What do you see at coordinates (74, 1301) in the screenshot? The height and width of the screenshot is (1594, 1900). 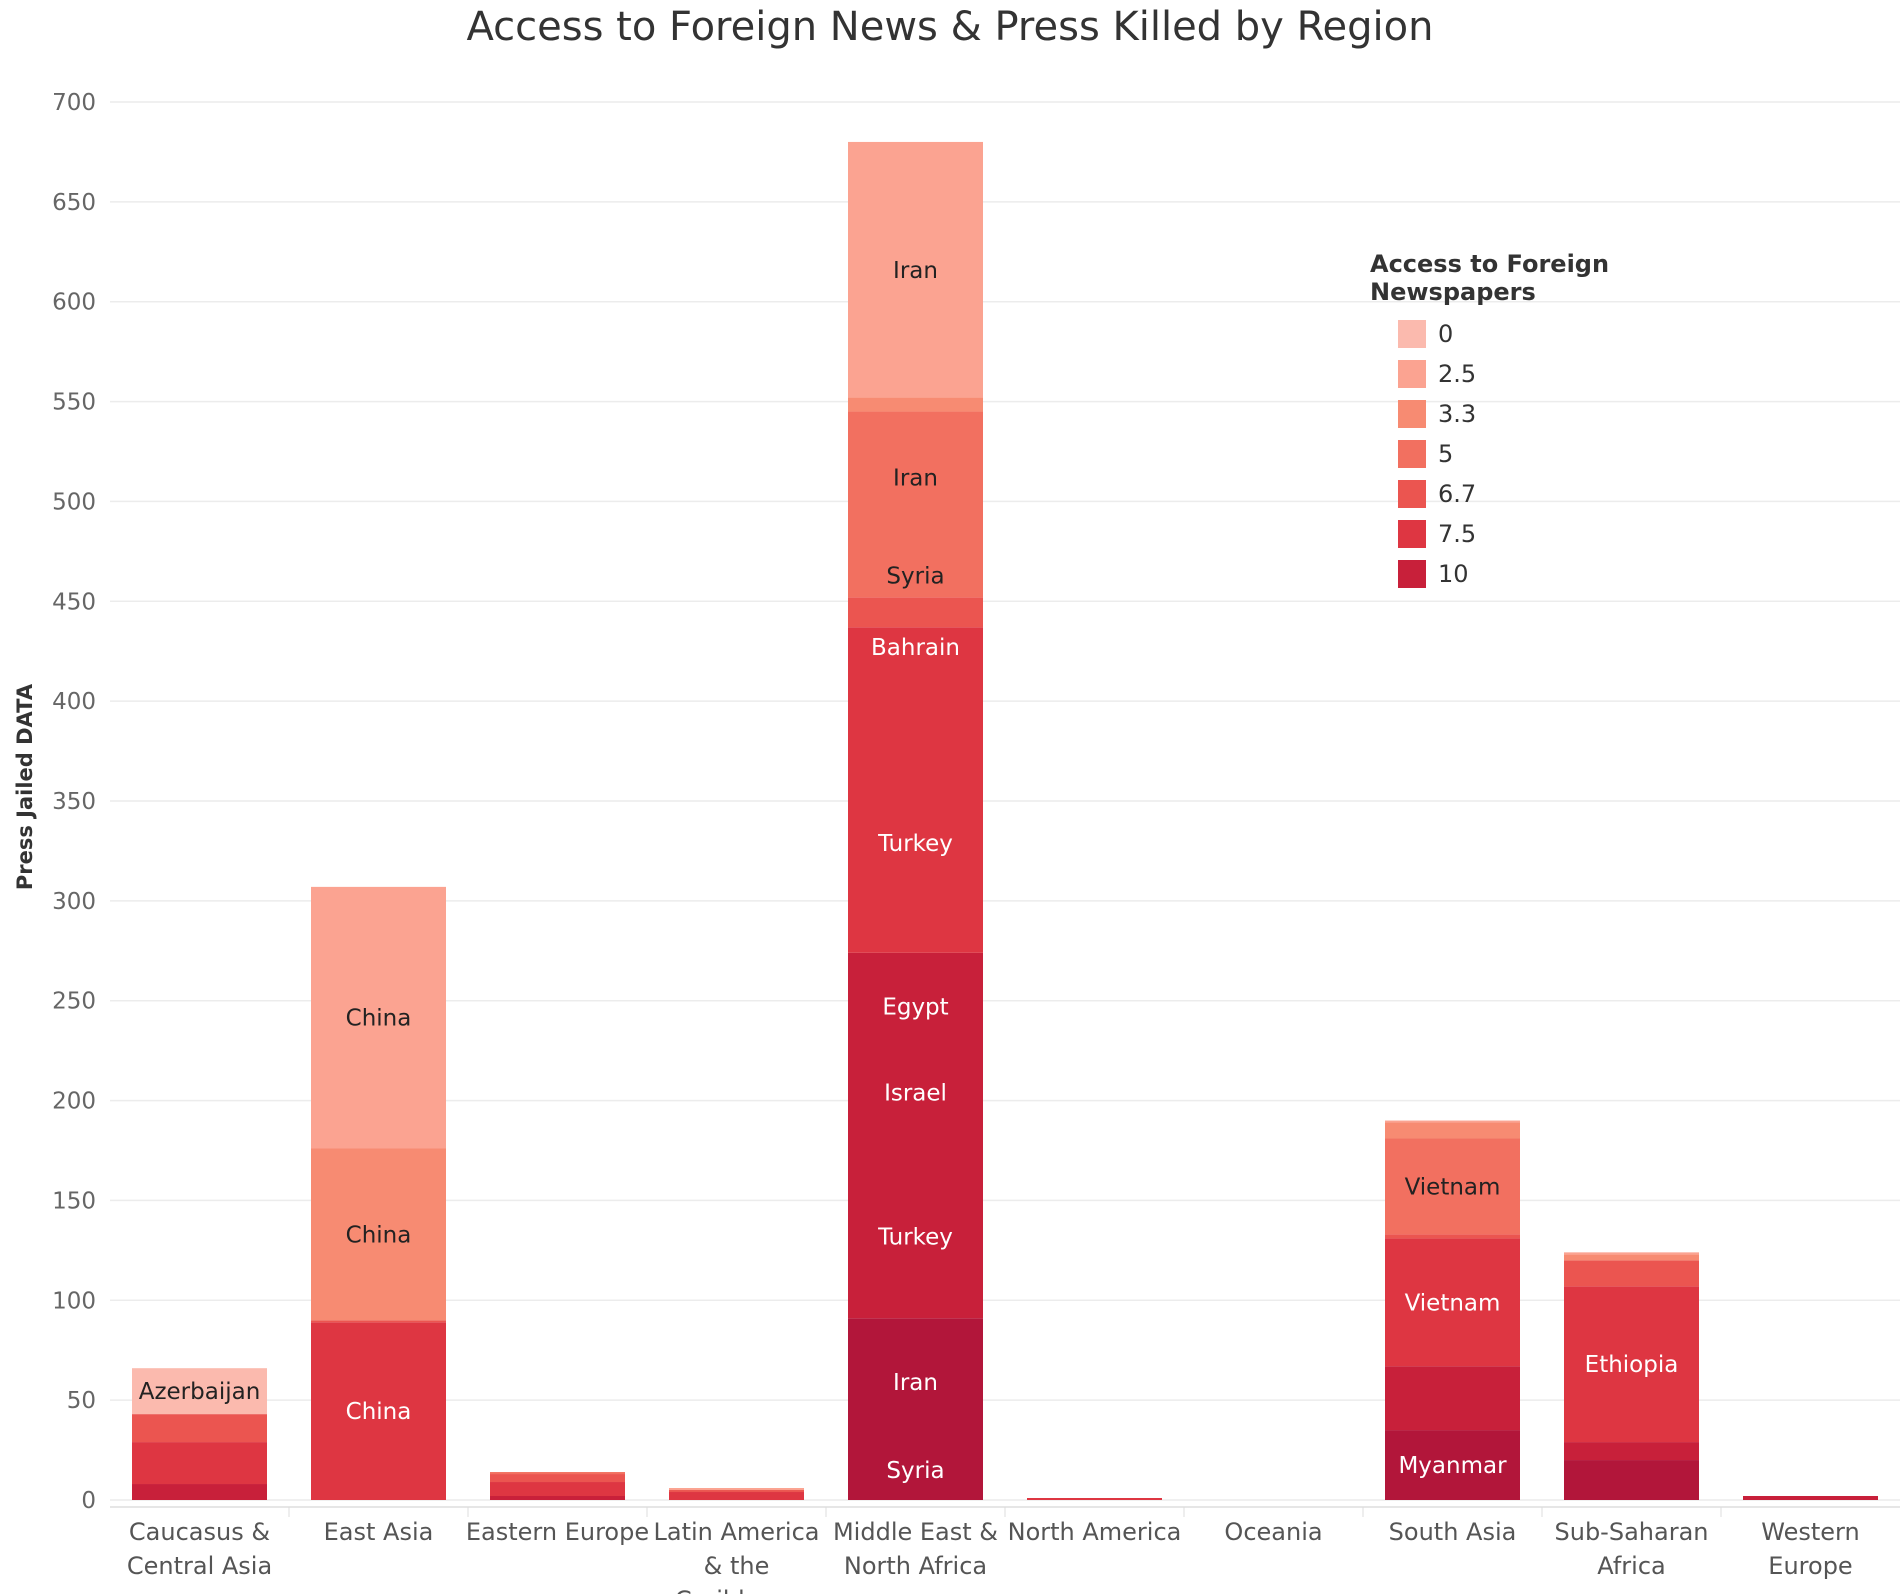 I see `y-tick-label: 100` at bounding box center [74, 1301].